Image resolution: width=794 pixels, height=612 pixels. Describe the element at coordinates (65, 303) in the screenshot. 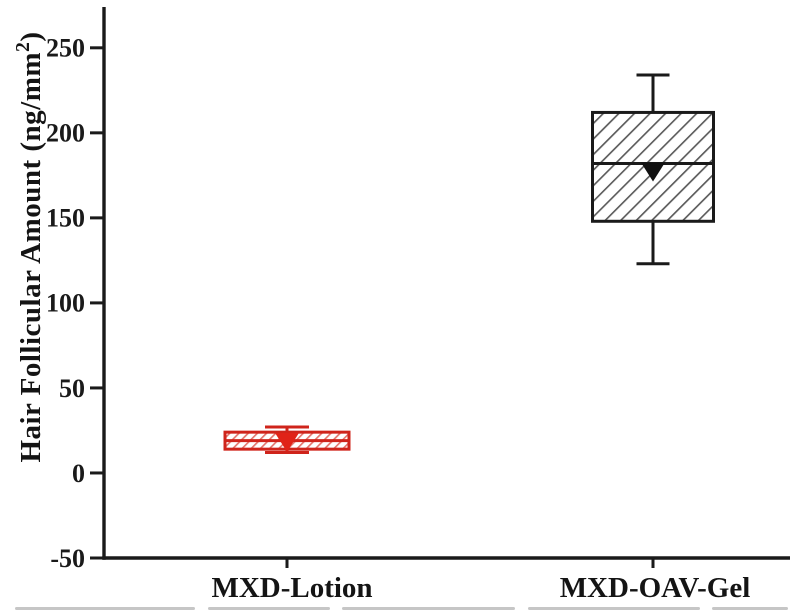

I see `y-tick-label: 100` at that location.